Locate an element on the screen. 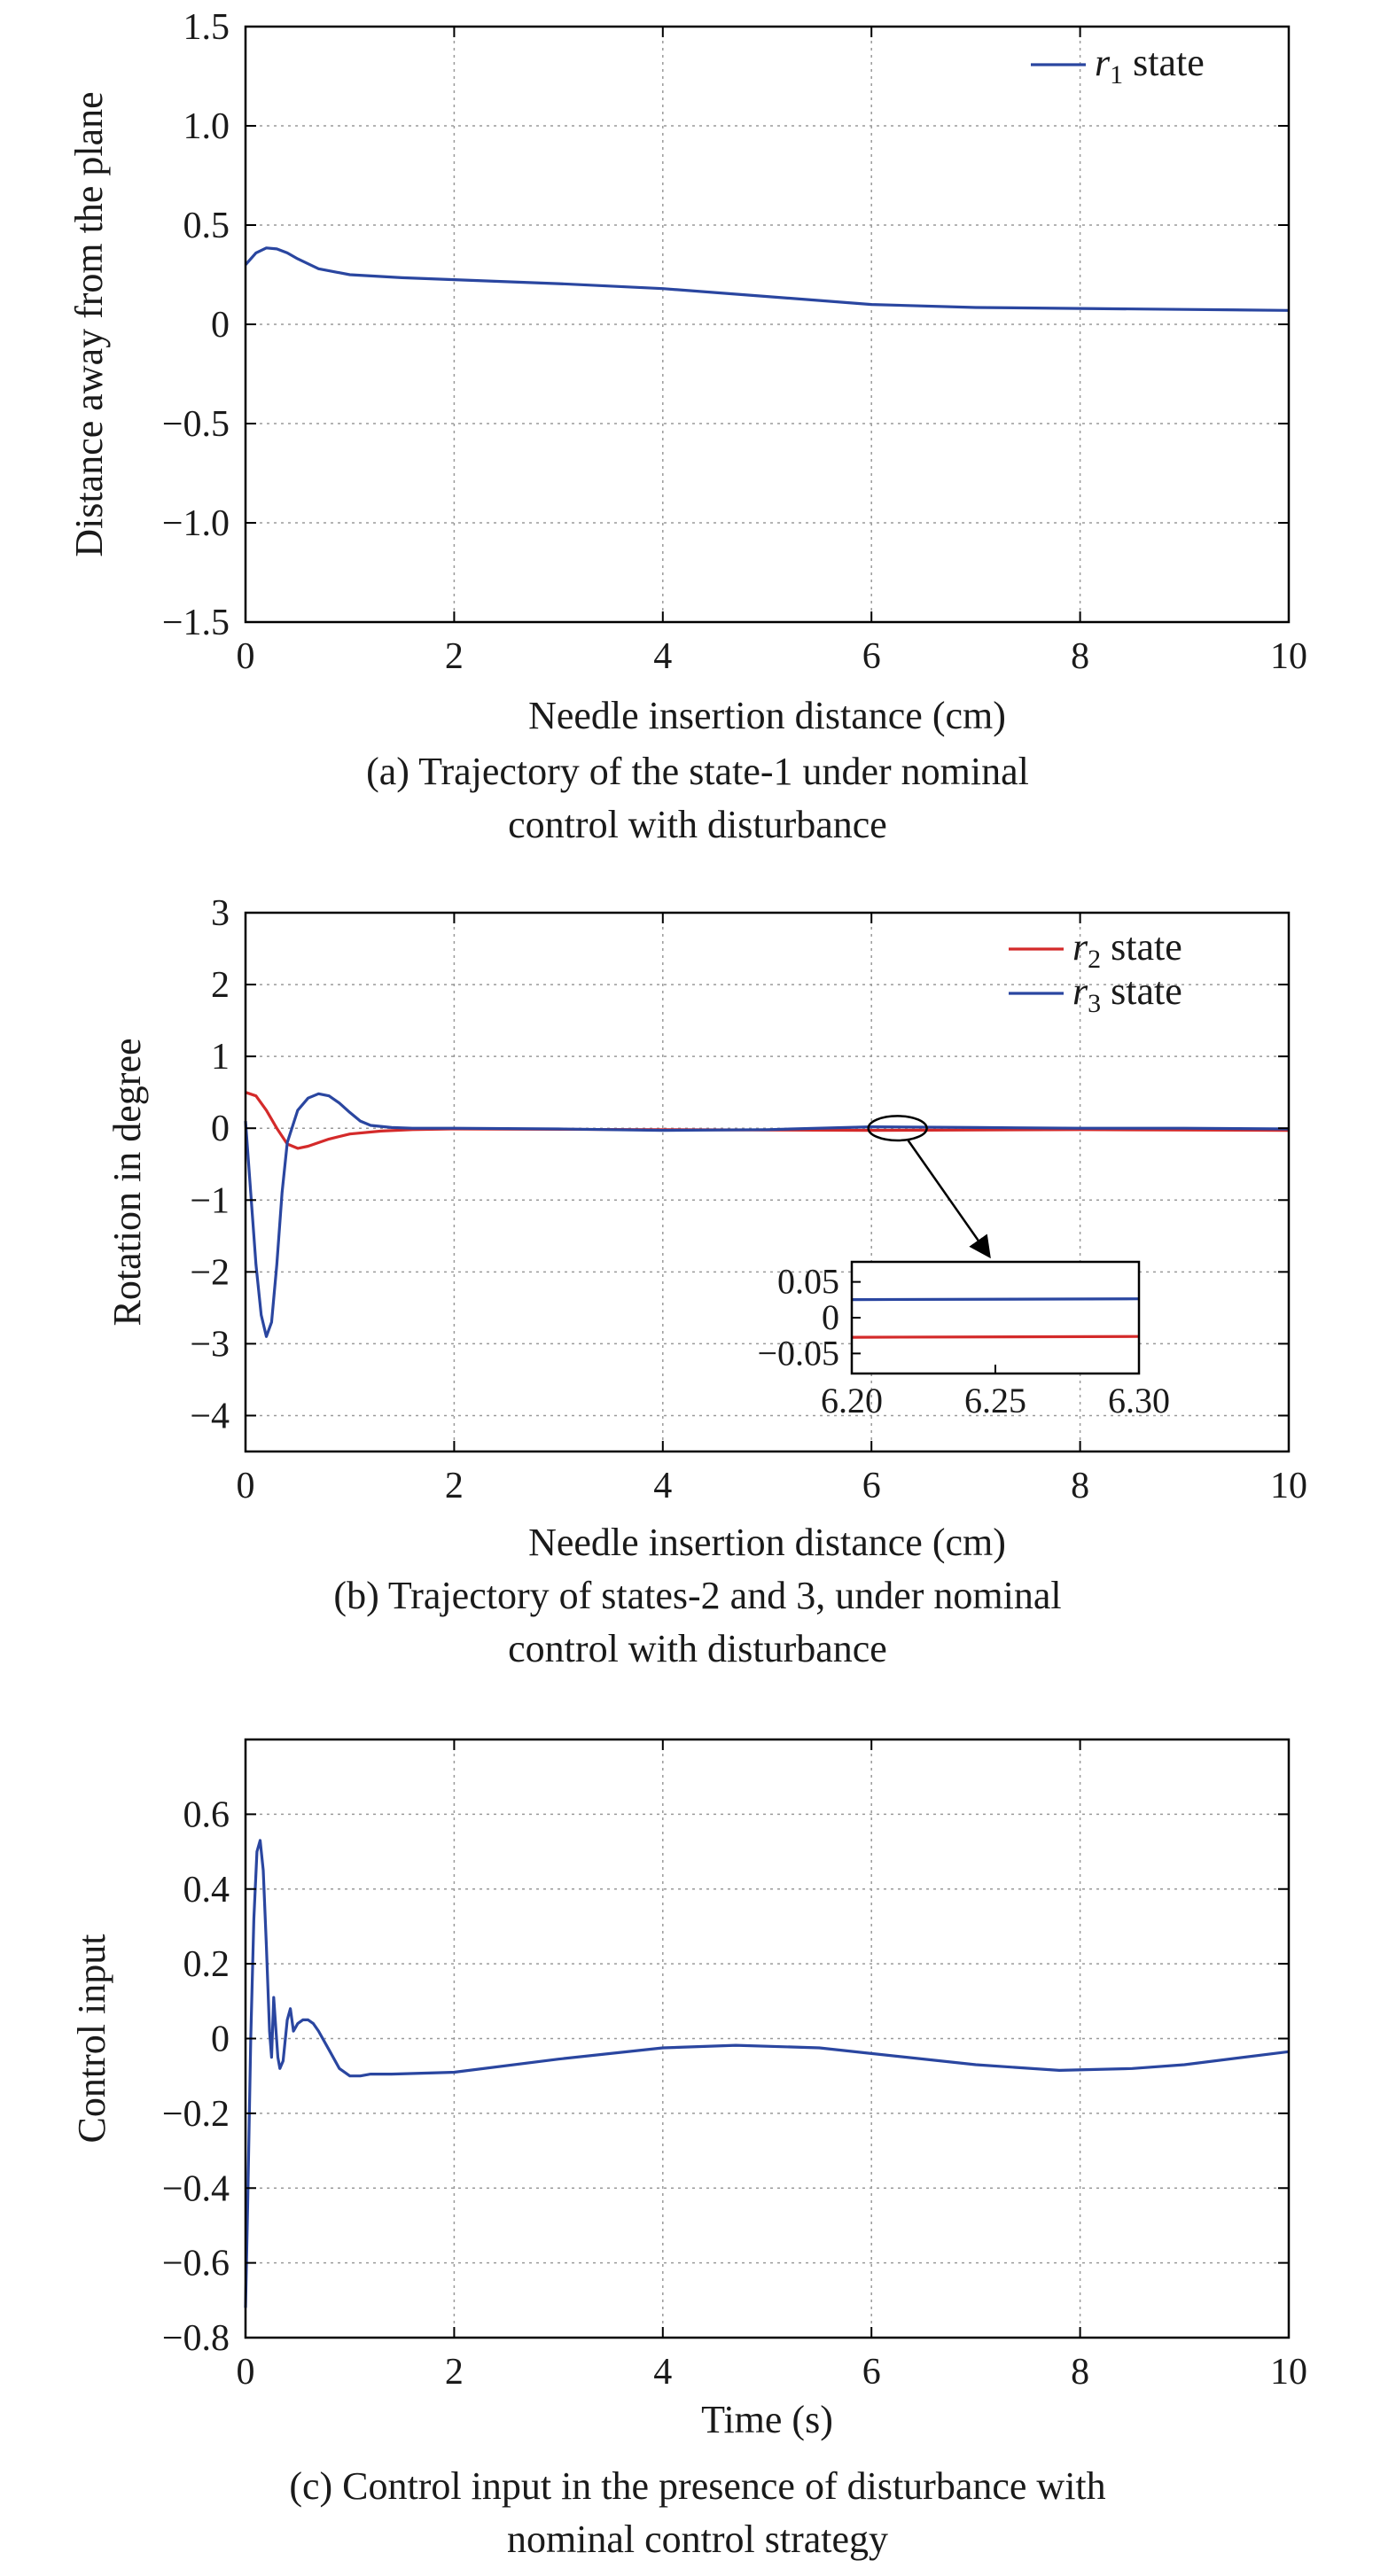  y-tick-label: 0.6 is located at coordinates (206, 1815).